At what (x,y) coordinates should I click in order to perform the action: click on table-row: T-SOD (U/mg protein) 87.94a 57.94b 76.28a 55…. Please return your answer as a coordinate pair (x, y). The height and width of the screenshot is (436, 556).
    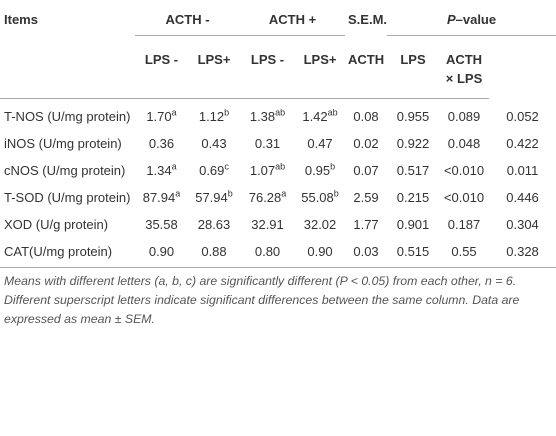
    Looking at the image, I should click on (278, 197).